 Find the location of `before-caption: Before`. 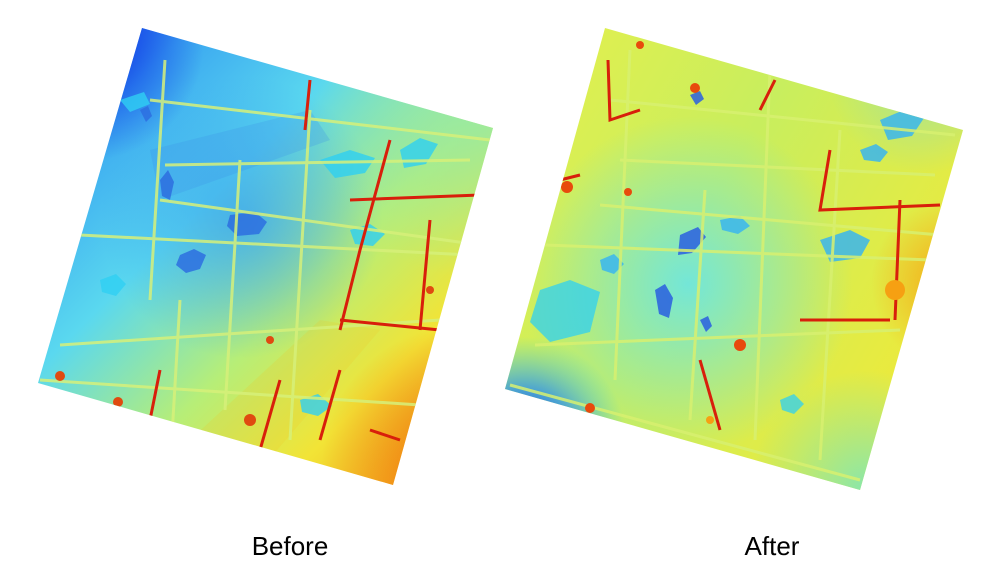

before-caption: Before is located at coordinates (290, 546).